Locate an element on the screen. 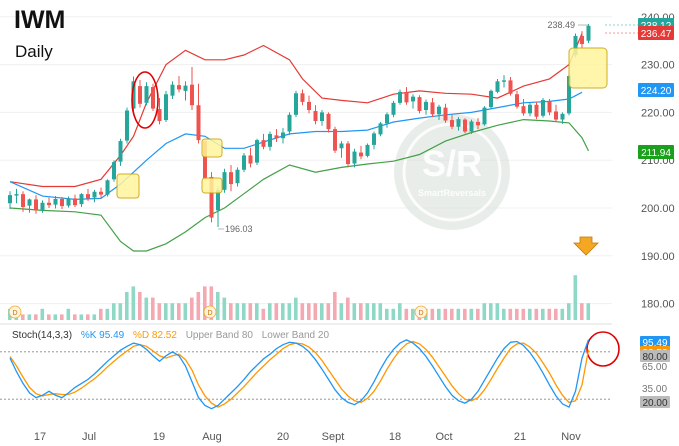  price-tag-label: 224.20 is located at coordinates (656, 91).